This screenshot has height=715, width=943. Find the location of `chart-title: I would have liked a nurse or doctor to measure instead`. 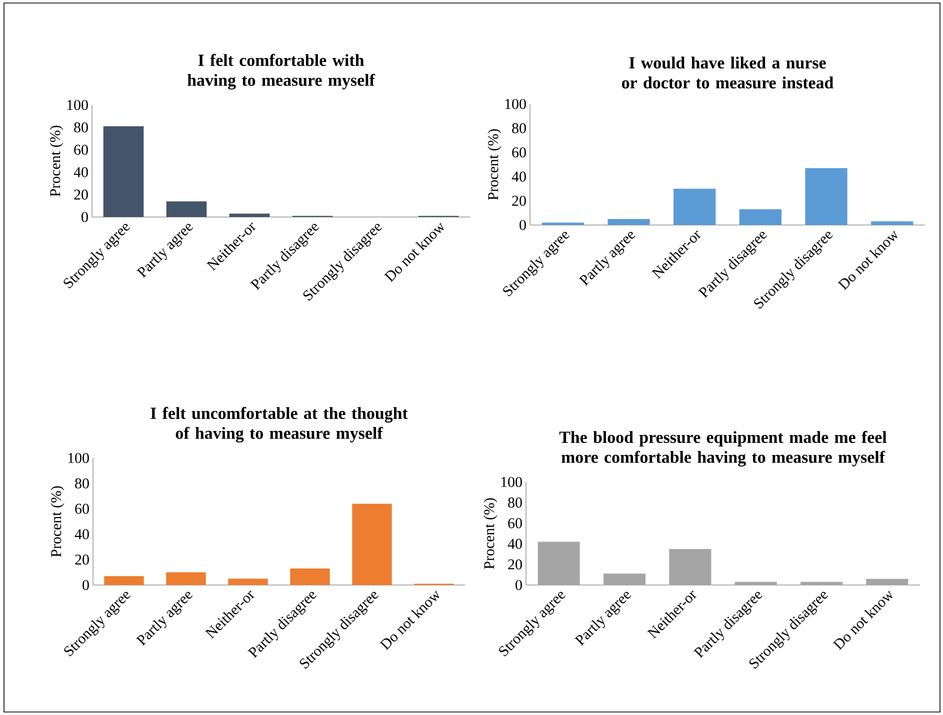

chart-title: I would have liked a nurse or doctor to measure instead is located at coordinates (728, 72).